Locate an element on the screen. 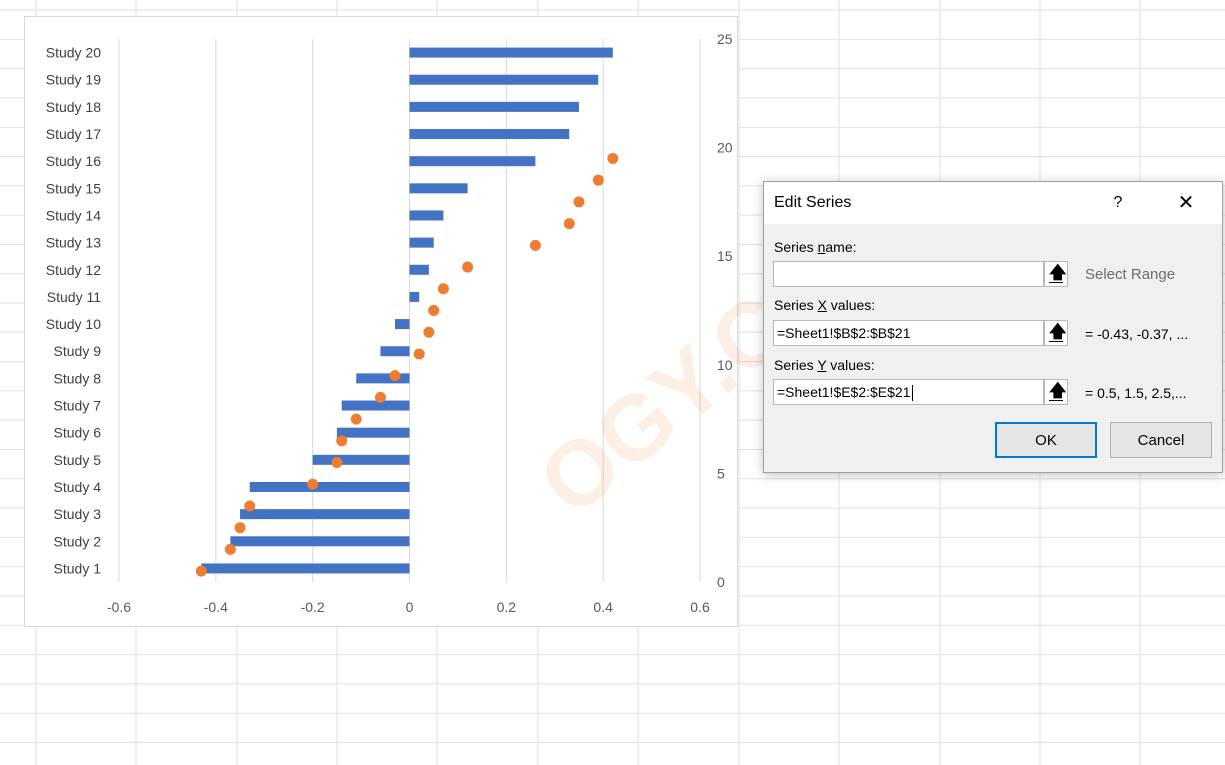 This screenshot has height=765, width=1225. series-name-label: Series name: is located at coordinates (815, 247).